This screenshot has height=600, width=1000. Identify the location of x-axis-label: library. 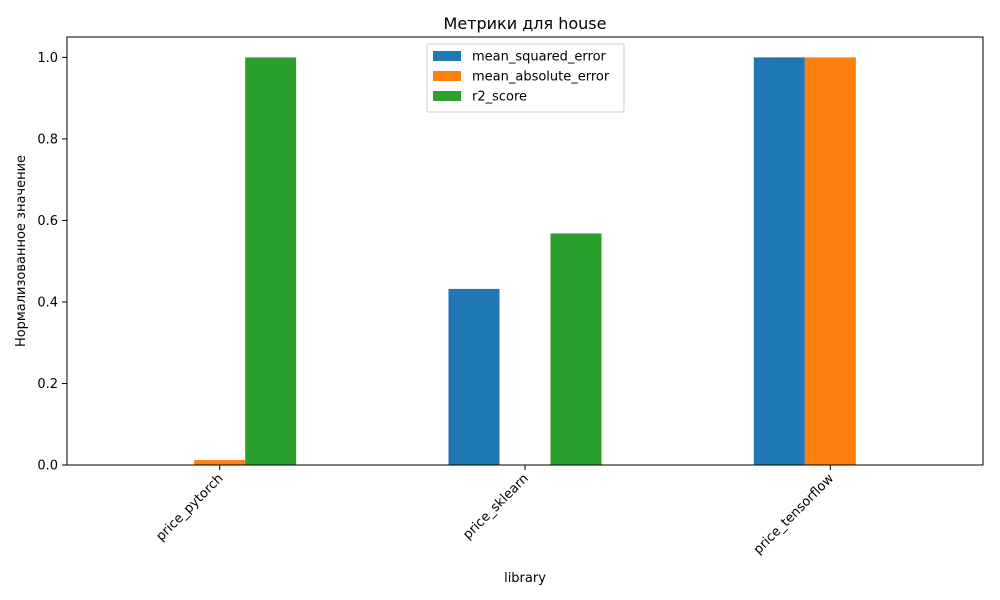
(525, 578).